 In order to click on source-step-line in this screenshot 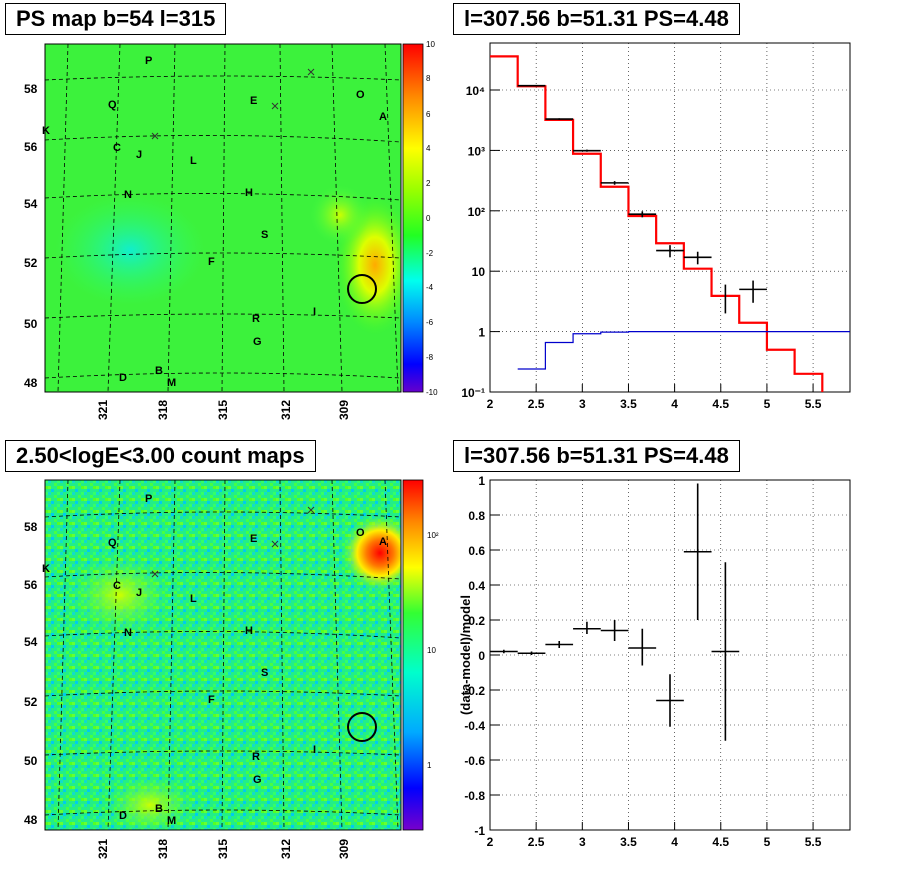, I will do `click(683, 350)`.